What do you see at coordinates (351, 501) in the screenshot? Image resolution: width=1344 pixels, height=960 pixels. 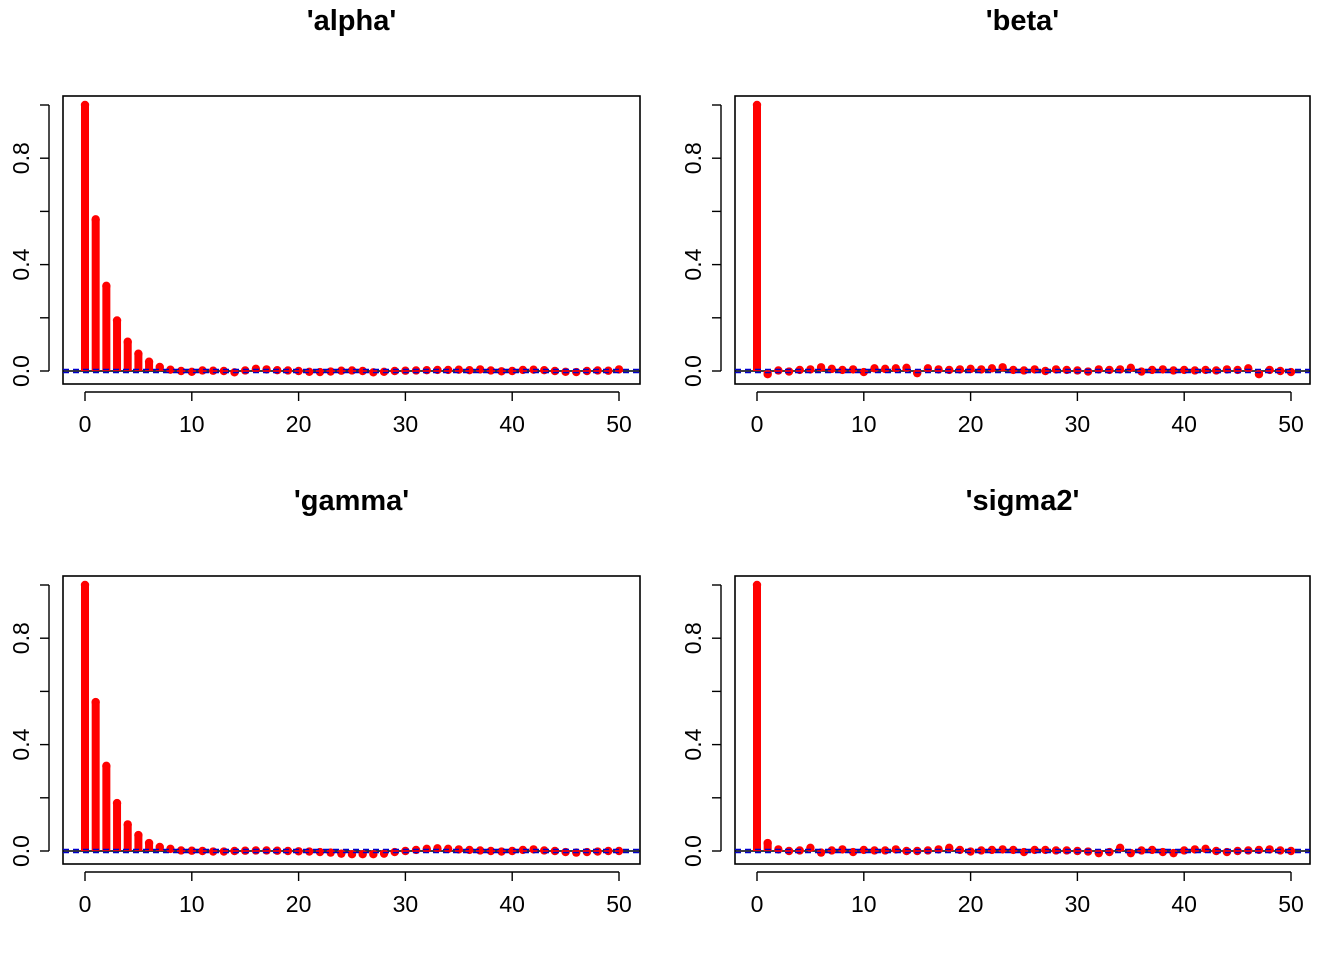 I see `panel-title: 'gamma'` at bounding box center [351, 501].